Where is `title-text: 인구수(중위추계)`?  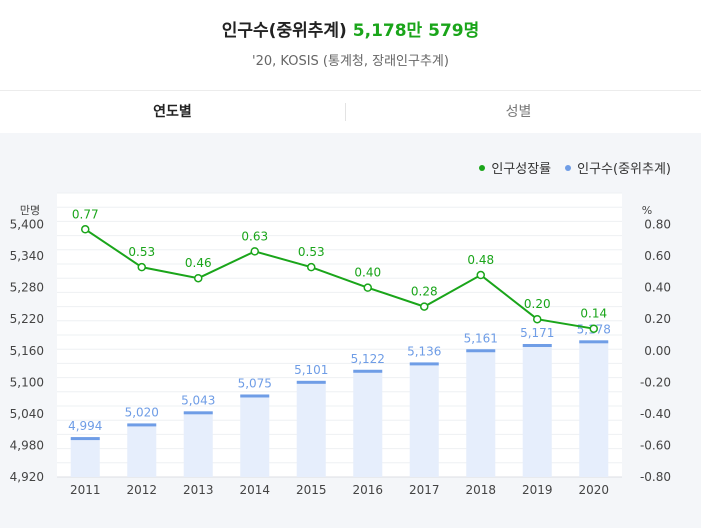 title-text: 인구수(중위추계) is located at coordinates (284, 31).